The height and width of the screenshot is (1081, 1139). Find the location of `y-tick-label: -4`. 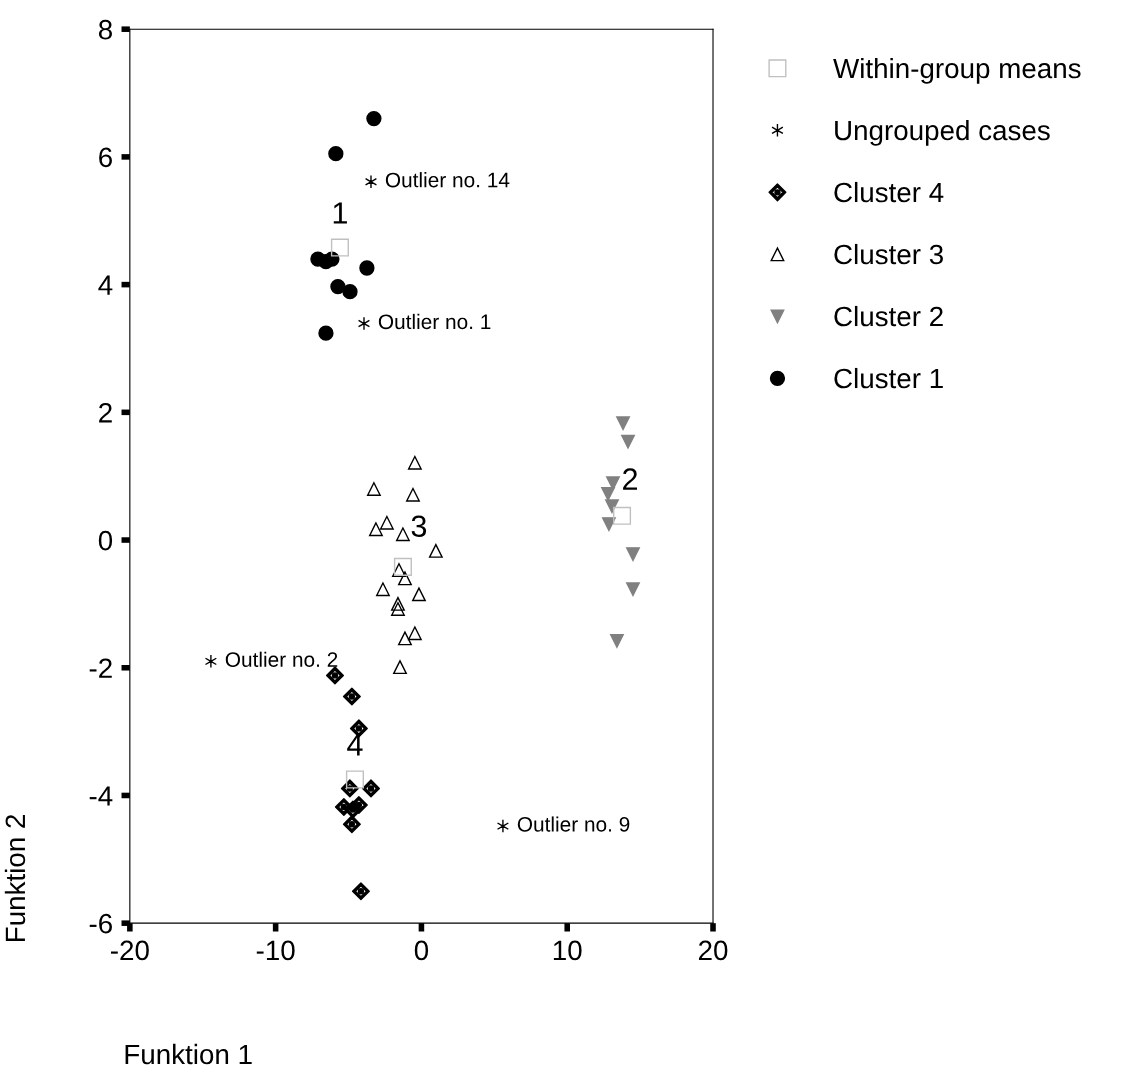

y-tick-label: -4 is located at coordinates (101, 796).